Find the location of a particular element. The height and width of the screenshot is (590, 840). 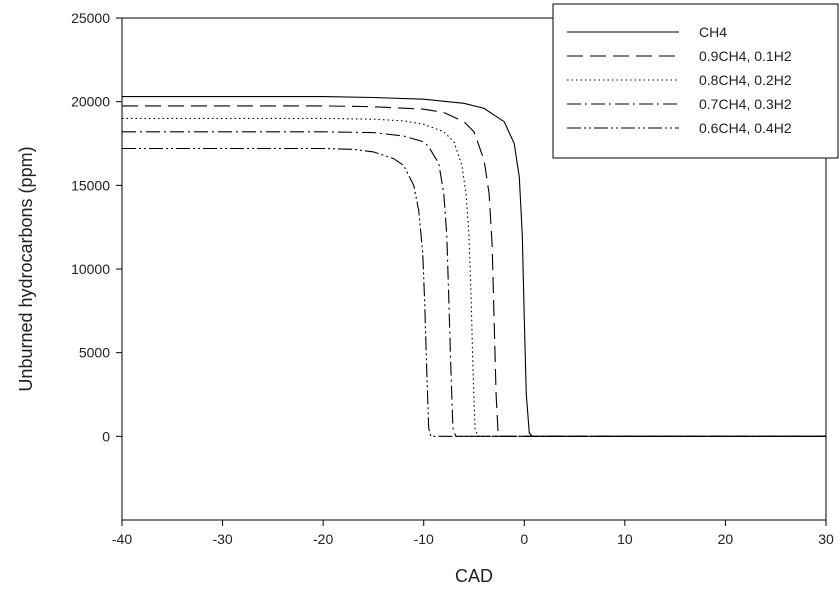

legend-label: 0.9CH4, 0.1H2 is located at coordinates (745, 56).